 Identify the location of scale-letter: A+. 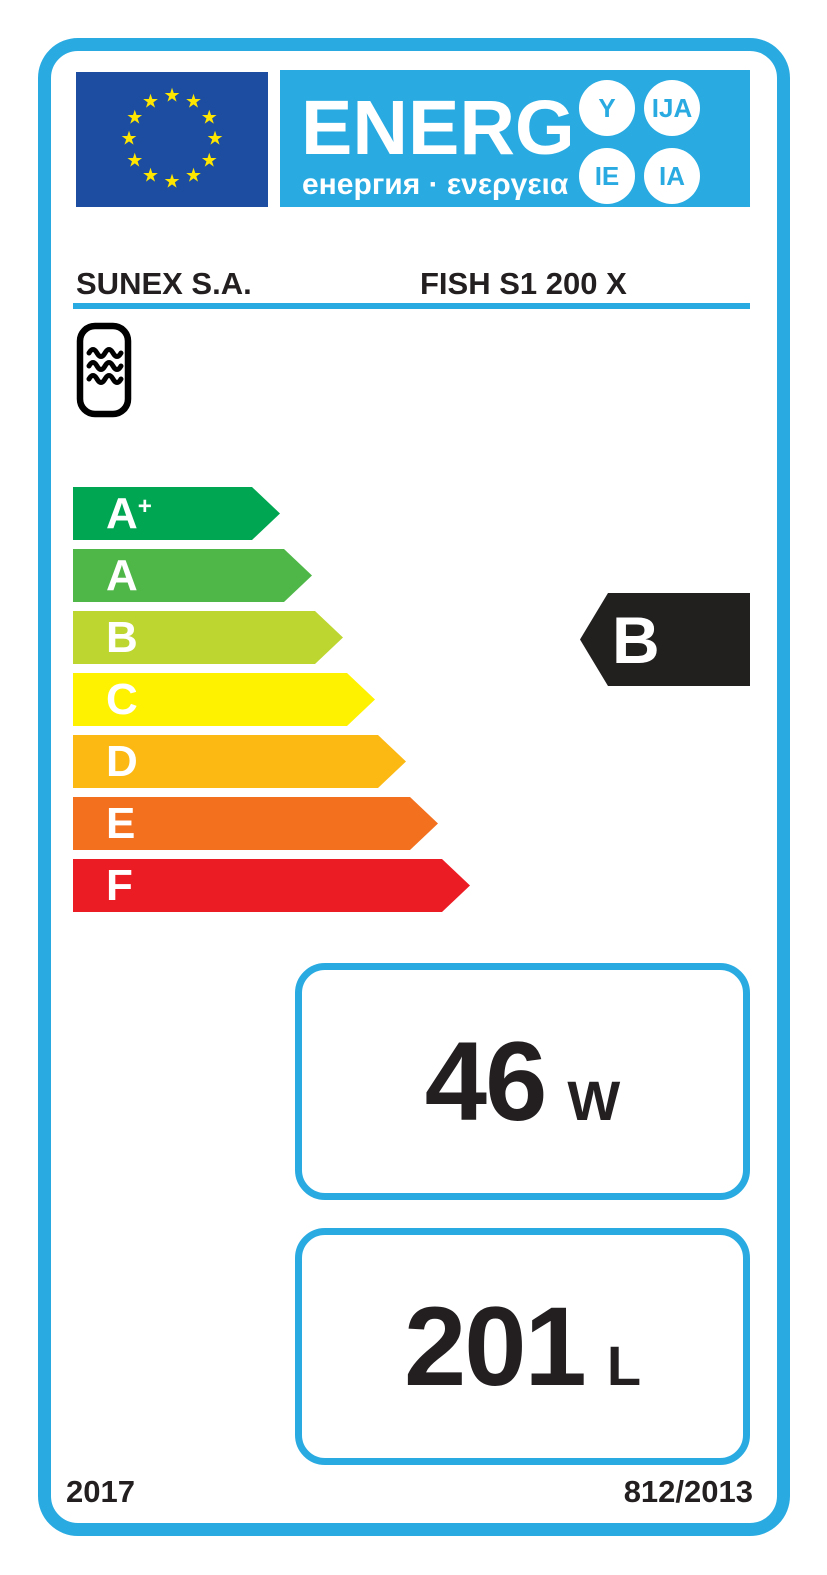
(129, 513).